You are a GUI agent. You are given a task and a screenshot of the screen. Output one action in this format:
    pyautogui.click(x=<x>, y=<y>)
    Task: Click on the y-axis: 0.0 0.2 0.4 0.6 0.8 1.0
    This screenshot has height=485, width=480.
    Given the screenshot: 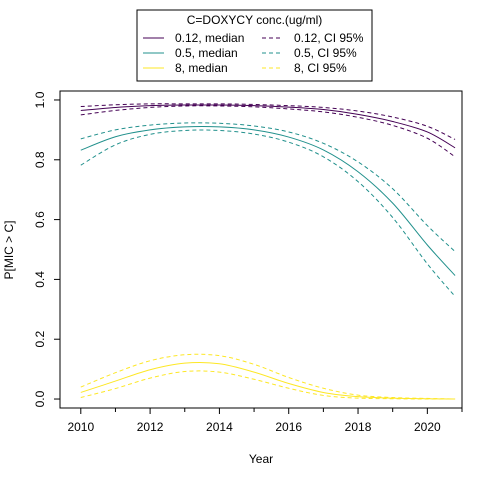 What is the action you would take?
    pyautogui.click(x=46, y=249)
    